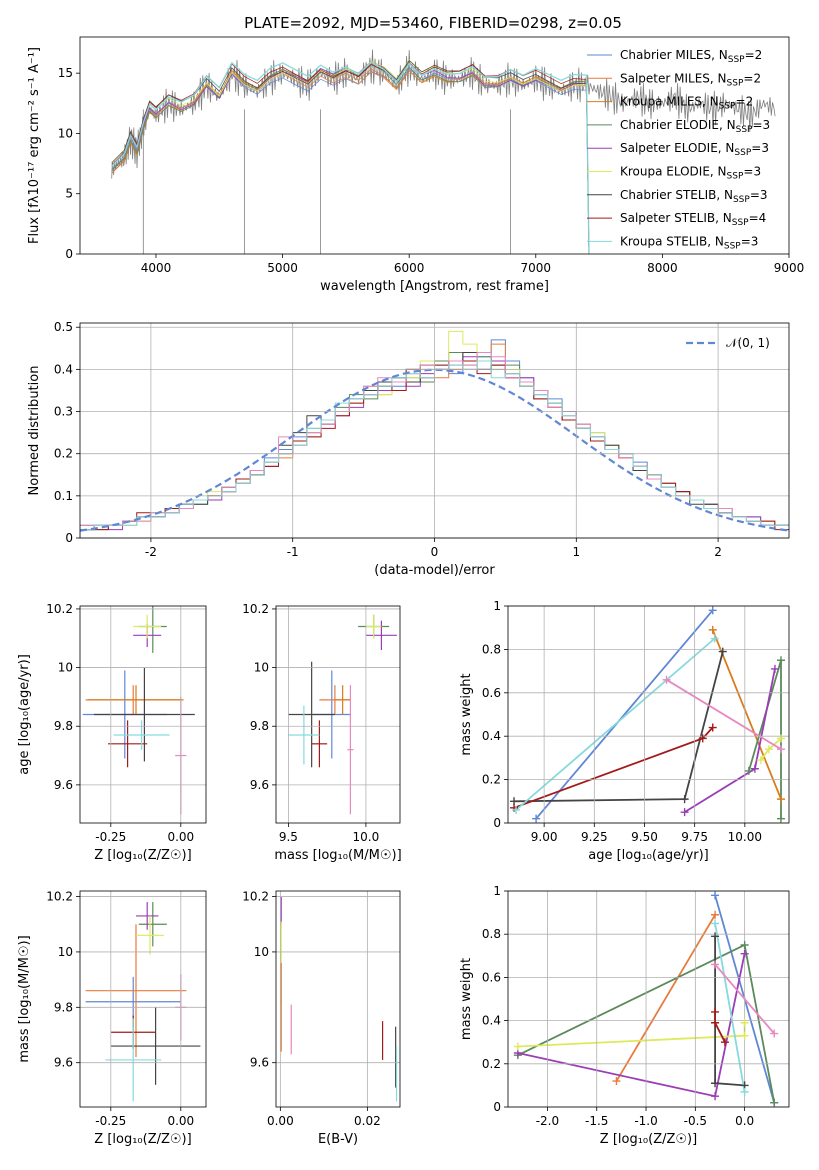 The height and width of the screenshot is (1170, 819). What do you see at coordinates (689, 242) in the screenshot?
I see `legend-label: Kroupa STELIB, NSSP=3` at bounding box center [689, 242].